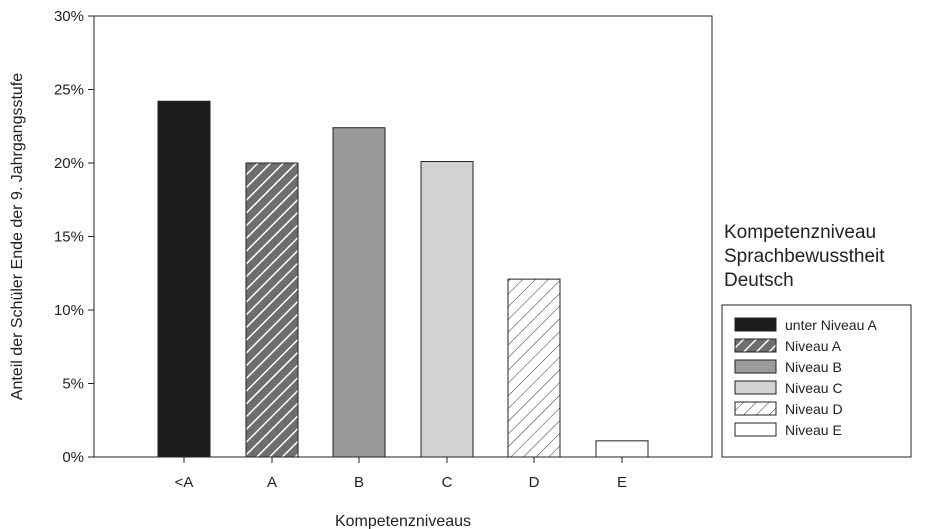  I want to click on x-tick-label: A, so click(272, 482).